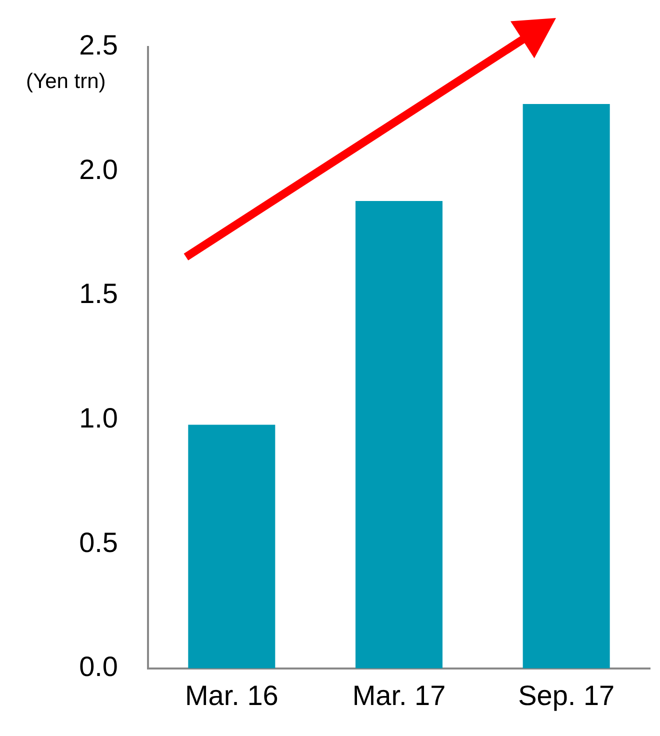  Describe the element at coordinates (98, 542) in the screenshot. I see `y-tick-label: 0.5` at that location.